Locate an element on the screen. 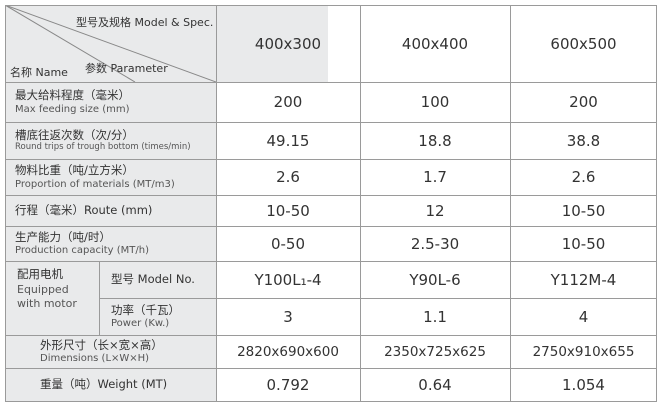  motor-model-label-text: 型号 Model No. is located at coordinates (153, 279).